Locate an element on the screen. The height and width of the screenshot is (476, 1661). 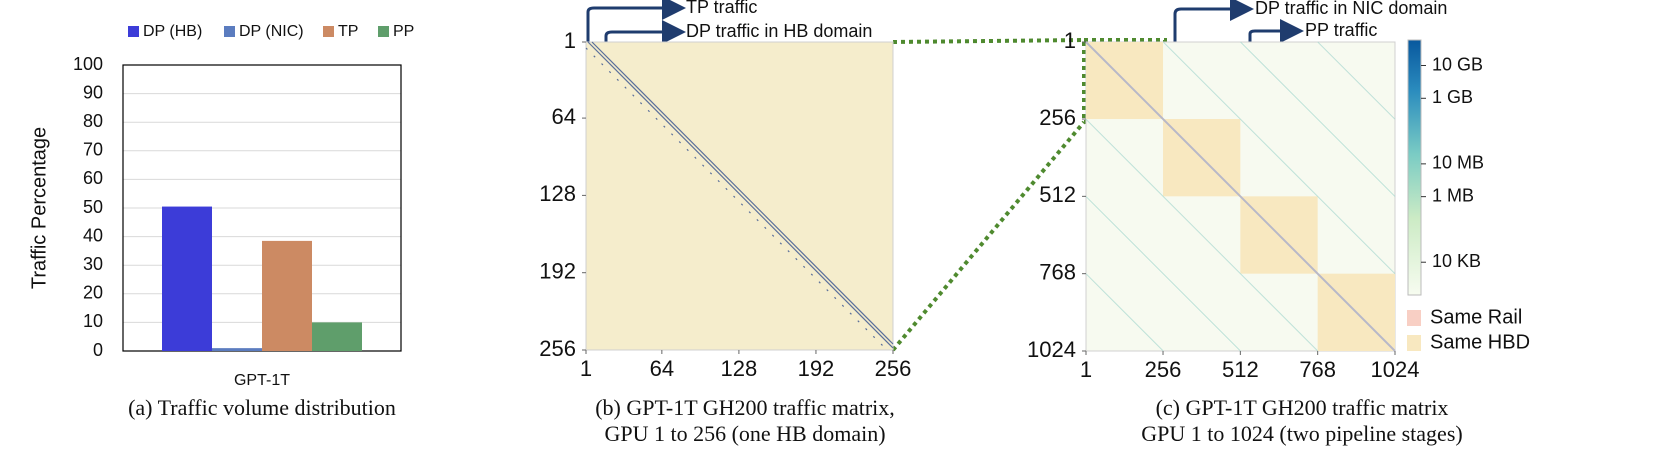
annotation: DP traffic in HB domain is located at coordinates (779, 31).